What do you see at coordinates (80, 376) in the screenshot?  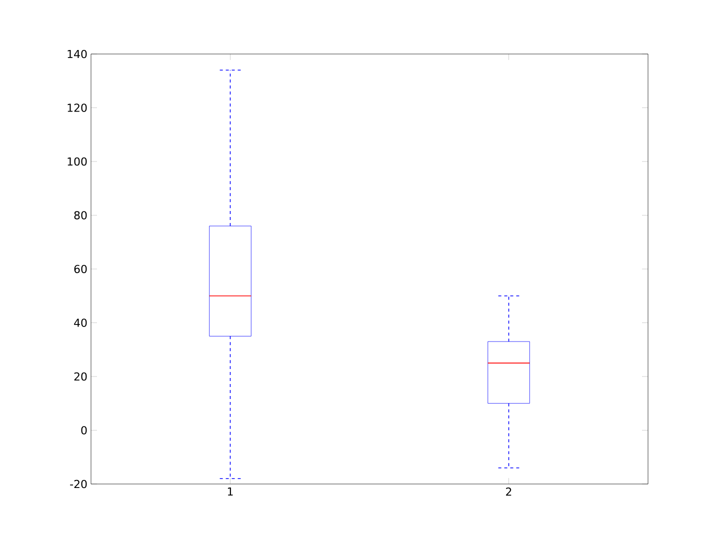 I see `y-tick-label: 20` at bounding box center [80, 376].